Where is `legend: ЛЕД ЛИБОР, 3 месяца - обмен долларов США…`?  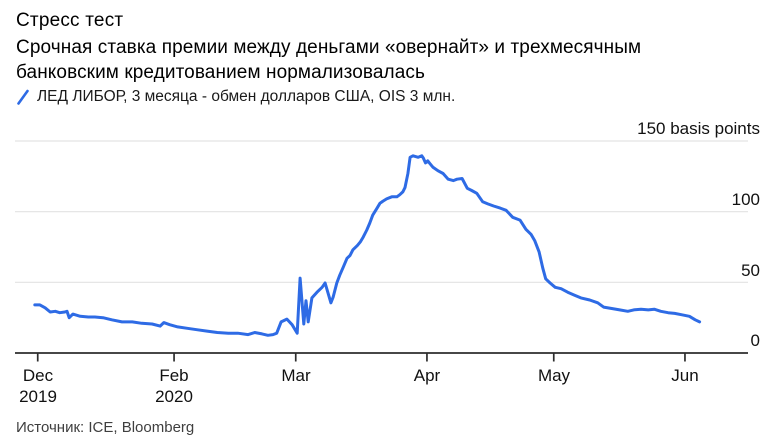
legend: ЛЕД ЛИБОР, 3 месяца - обмен долларов США… is located at coordinates (235, 97).